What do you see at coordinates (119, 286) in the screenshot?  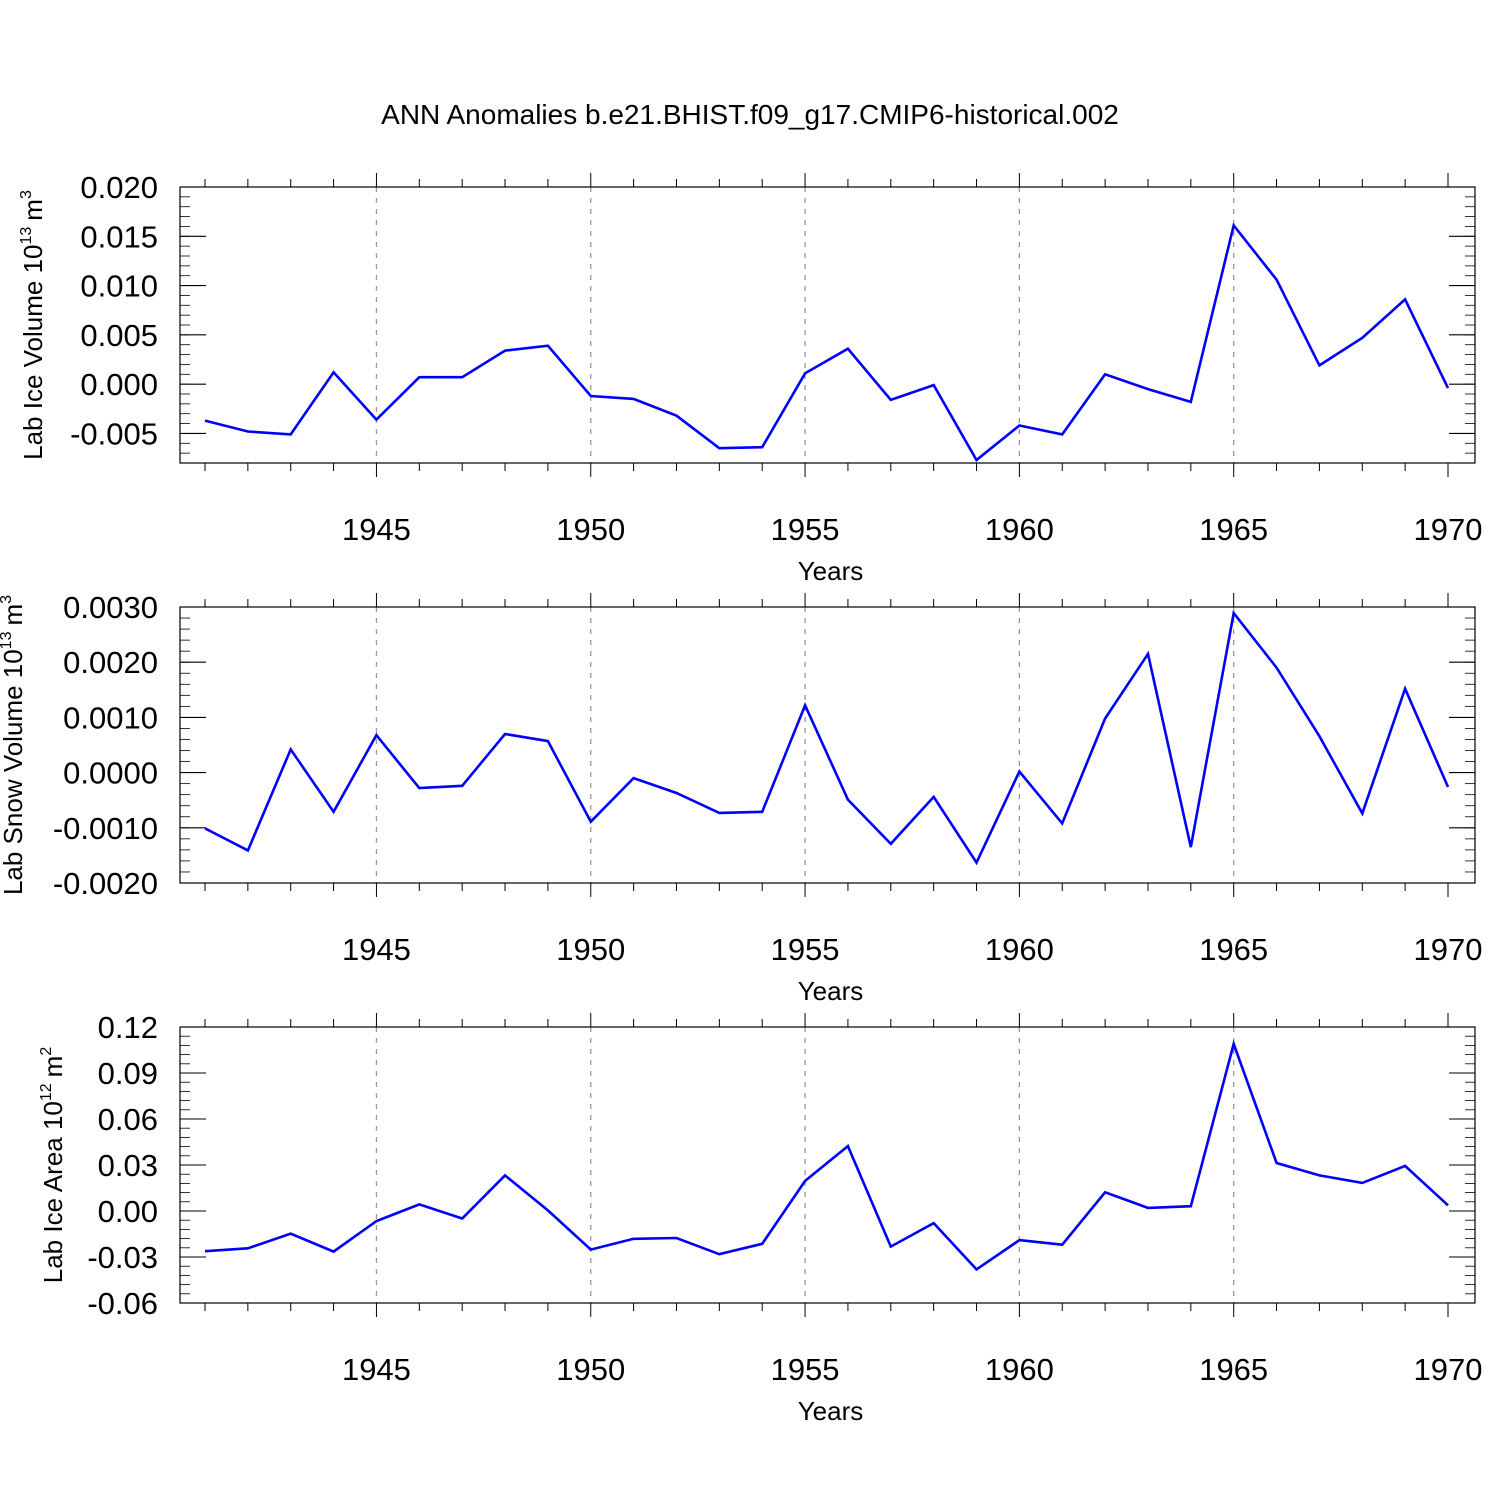 I see `y-tick-label: 0.010` at bounding box center [119, 286].